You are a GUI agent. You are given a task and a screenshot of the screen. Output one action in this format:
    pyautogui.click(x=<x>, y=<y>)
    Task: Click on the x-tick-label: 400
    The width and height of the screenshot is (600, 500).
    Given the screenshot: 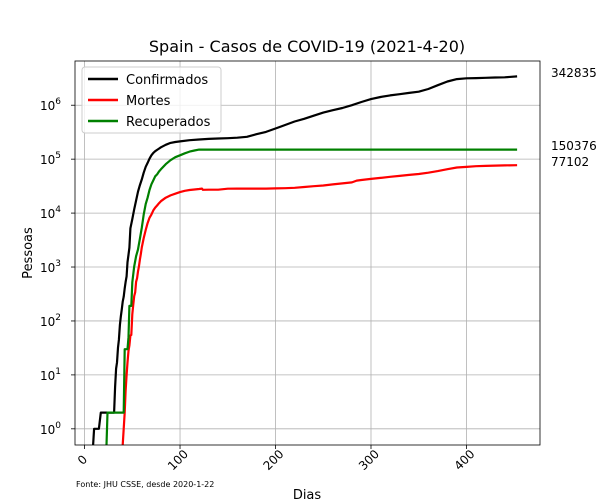 What is the action you would take?
    pyautogui.click(x=464, y=460)
    